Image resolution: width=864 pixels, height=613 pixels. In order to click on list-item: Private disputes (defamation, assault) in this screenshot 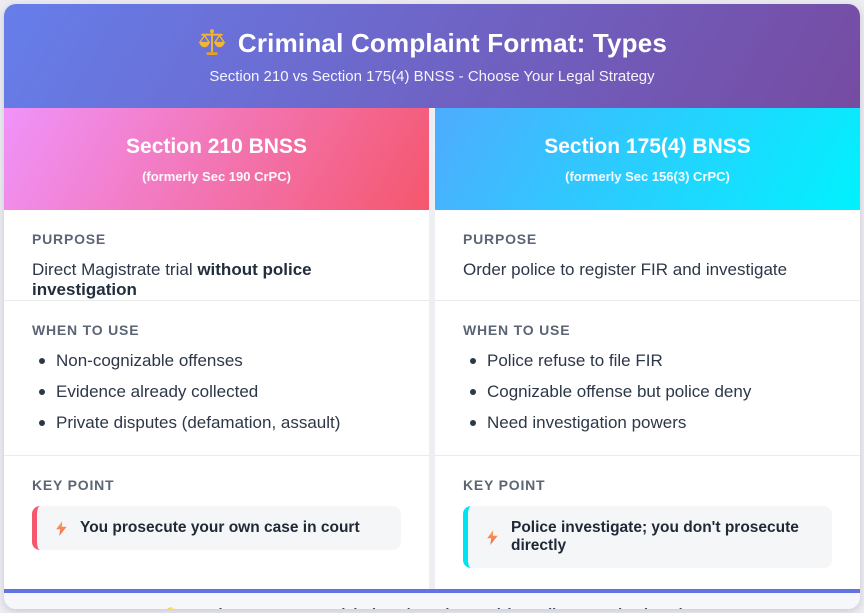, I will do `click(216, 423)`.